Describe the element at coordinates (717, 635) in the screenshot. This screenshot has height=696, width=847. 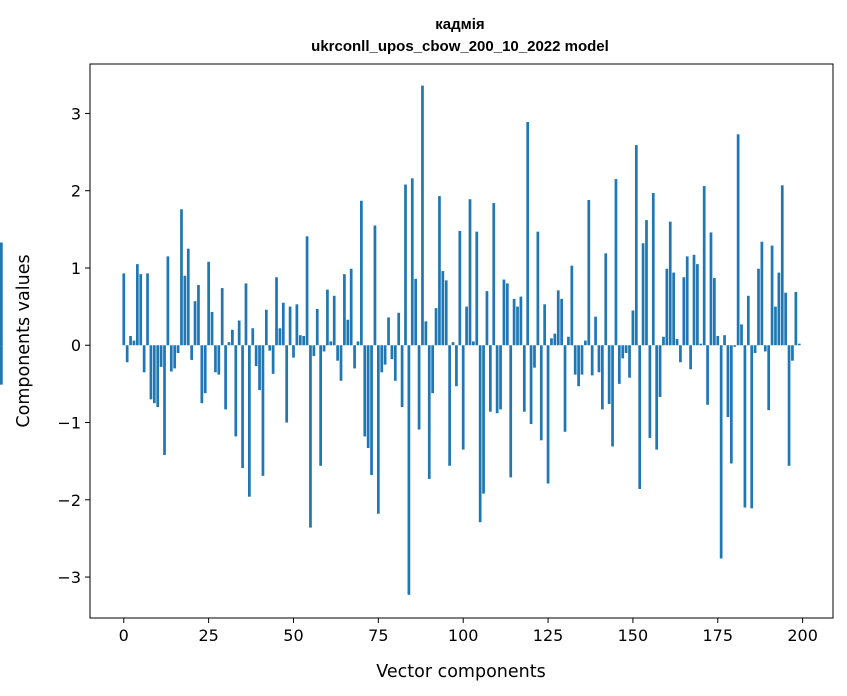
I see `x-tick-label: 175` at that location.